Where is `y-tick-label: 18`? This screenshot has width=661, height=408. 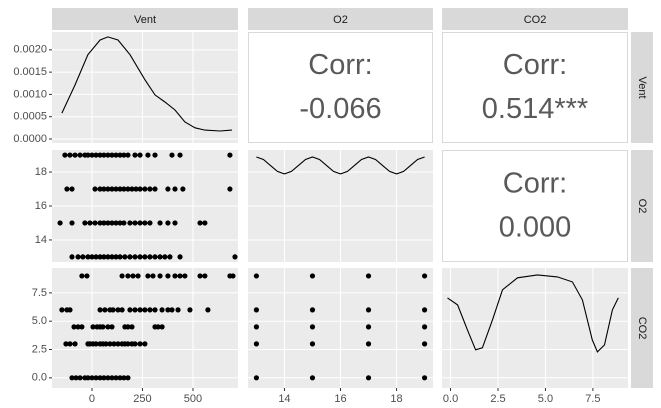
y-tick-label: 18 is located at coordinates (41, 172).